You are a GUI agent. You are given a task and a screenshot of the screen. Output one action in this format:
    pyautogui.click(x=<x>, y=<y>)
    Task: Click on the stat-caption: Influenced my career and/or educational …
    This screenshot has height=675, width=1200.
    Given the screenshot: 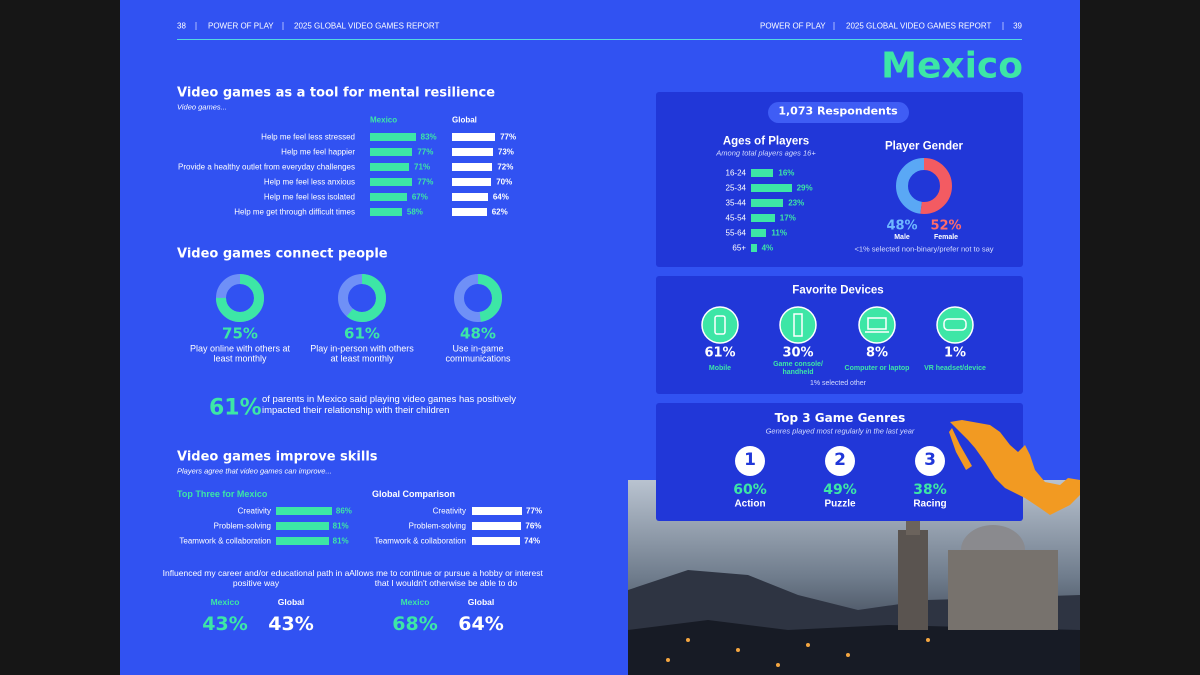 What is the action you would take?
    pyautogui.click(x=256, y=578)
    